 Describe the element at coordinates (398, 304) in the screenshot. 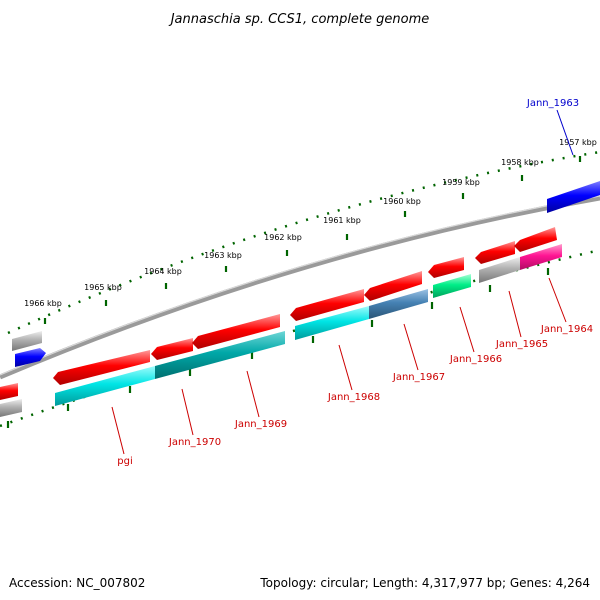

I see `gene-steel-jann-1967` at that location.